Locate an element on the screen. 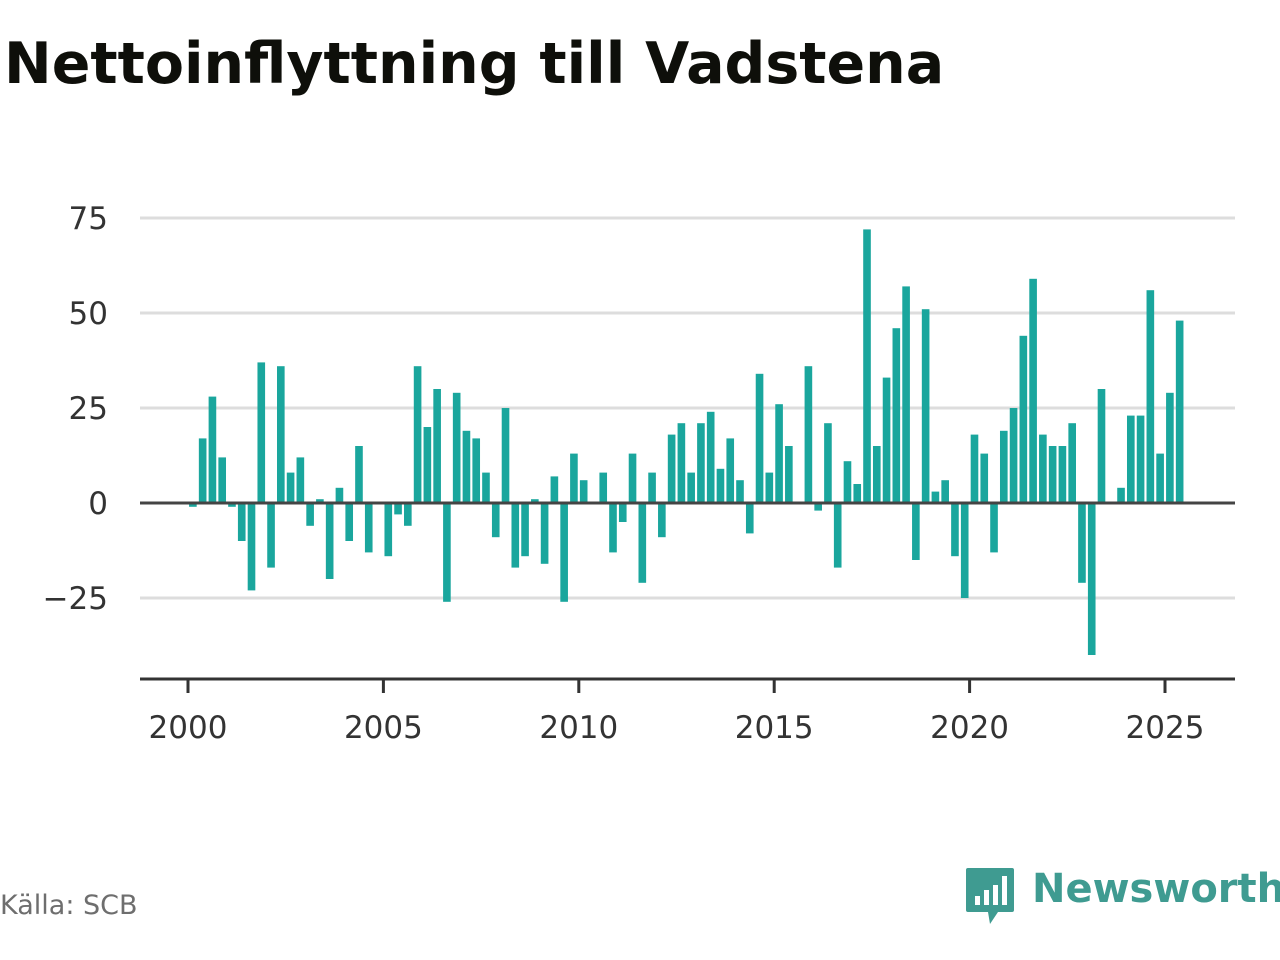 Image resolution: width=1280 pixels, height=960 pixels. chart-title: Nettoinflyttning till Vadstena is located at coordinates (474, 64).